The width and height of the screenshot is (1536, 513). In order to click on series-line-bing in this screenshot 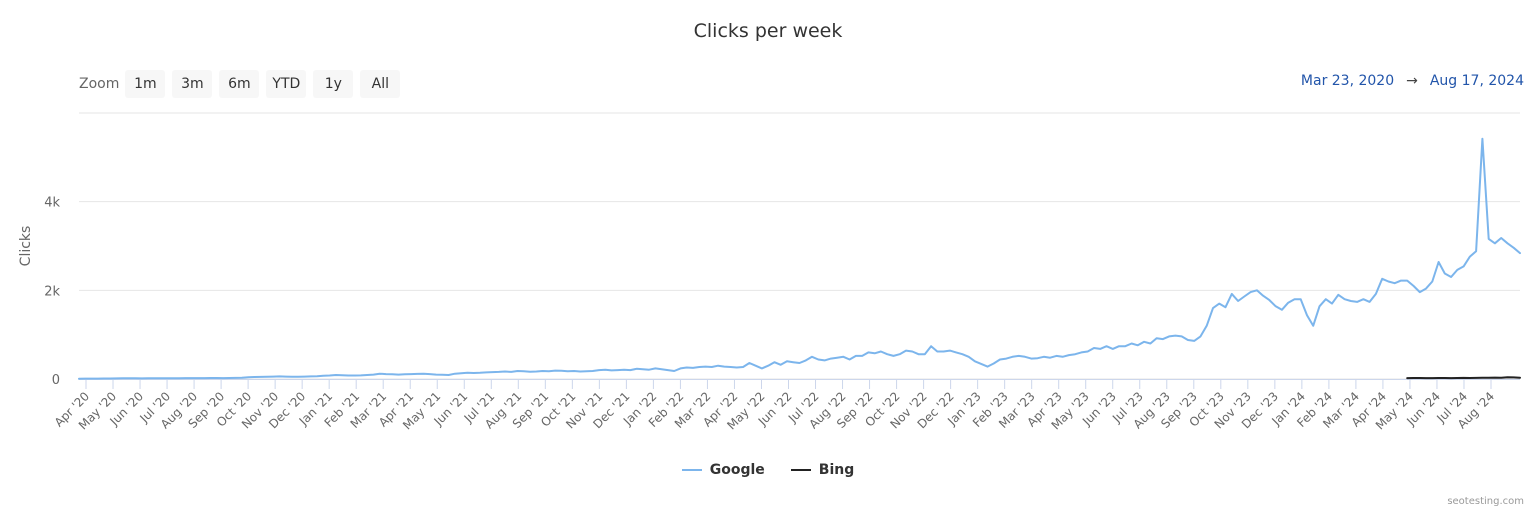, I will do `click(1463, 378)`.